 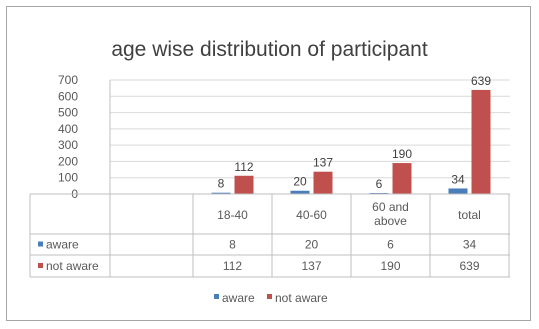 What do you see at coordinates (379, 184) in the screenshot?
I see `data-label: 6` at bounding box center [379, 184].